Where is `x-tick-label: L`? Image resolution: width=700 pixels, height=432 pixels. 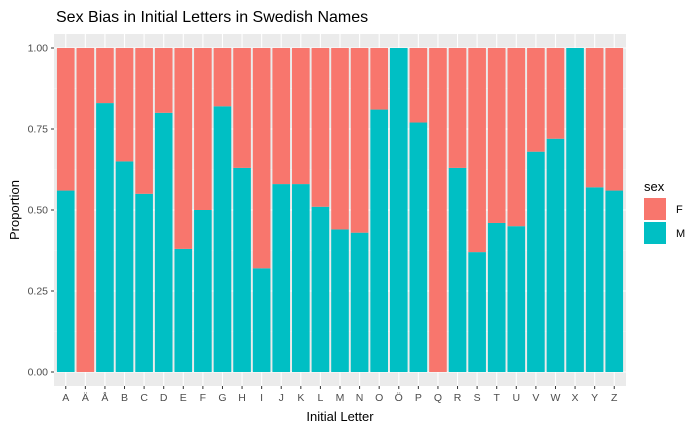 x-tick-label: L is located at coordinates (320, 398).